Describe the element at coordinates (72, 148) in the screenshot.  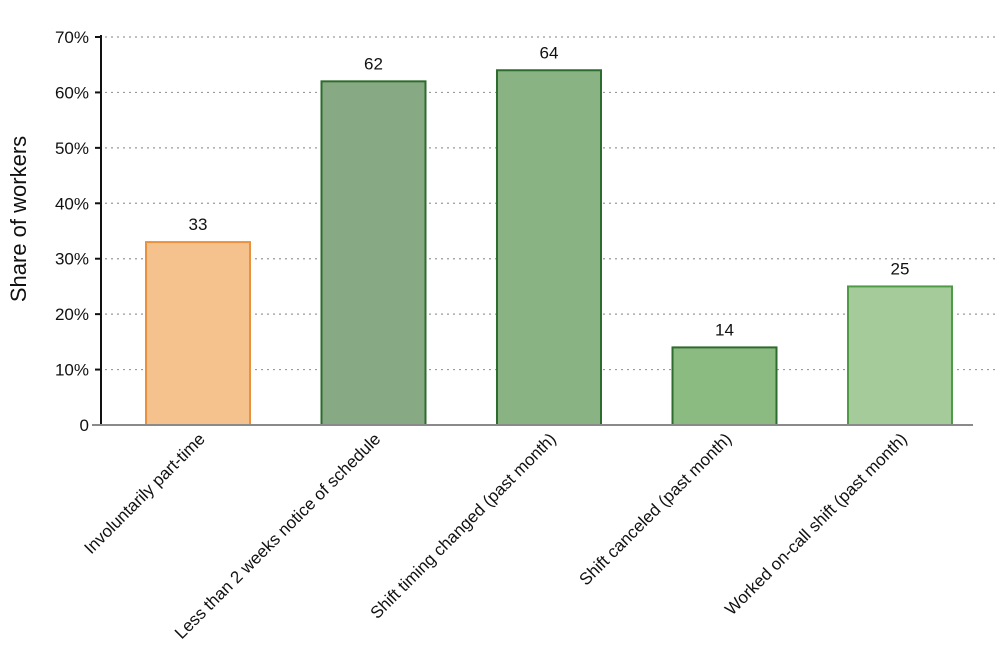
I see `y-tick-label: 50%` at that location.